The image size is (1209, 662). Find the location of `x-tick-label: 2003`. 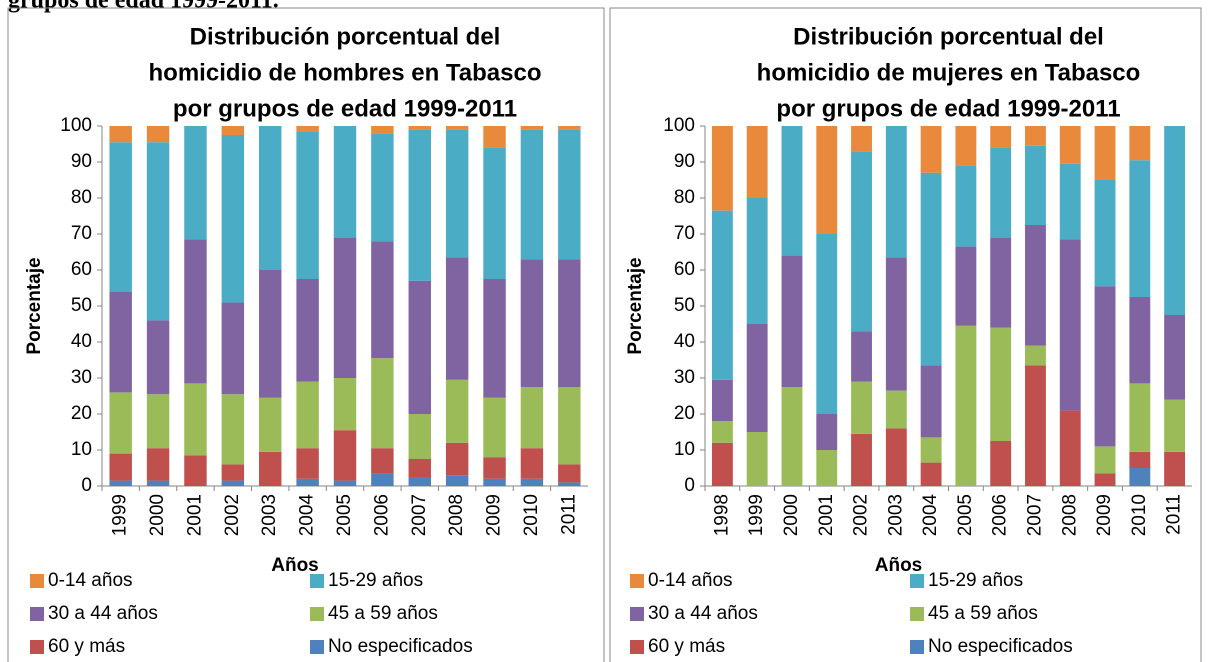

x-tick-label: 2003 is located at coordinates (269, 515).